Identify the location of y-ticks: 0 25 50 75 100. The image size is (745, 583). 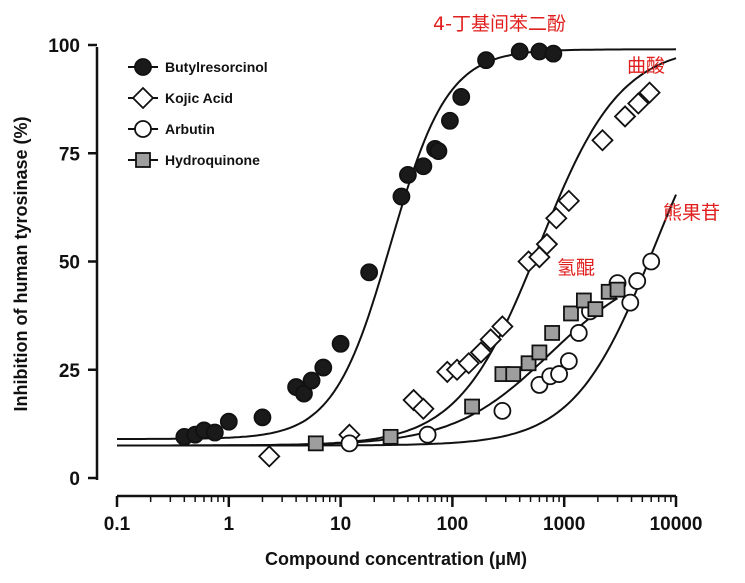
(72, 263).